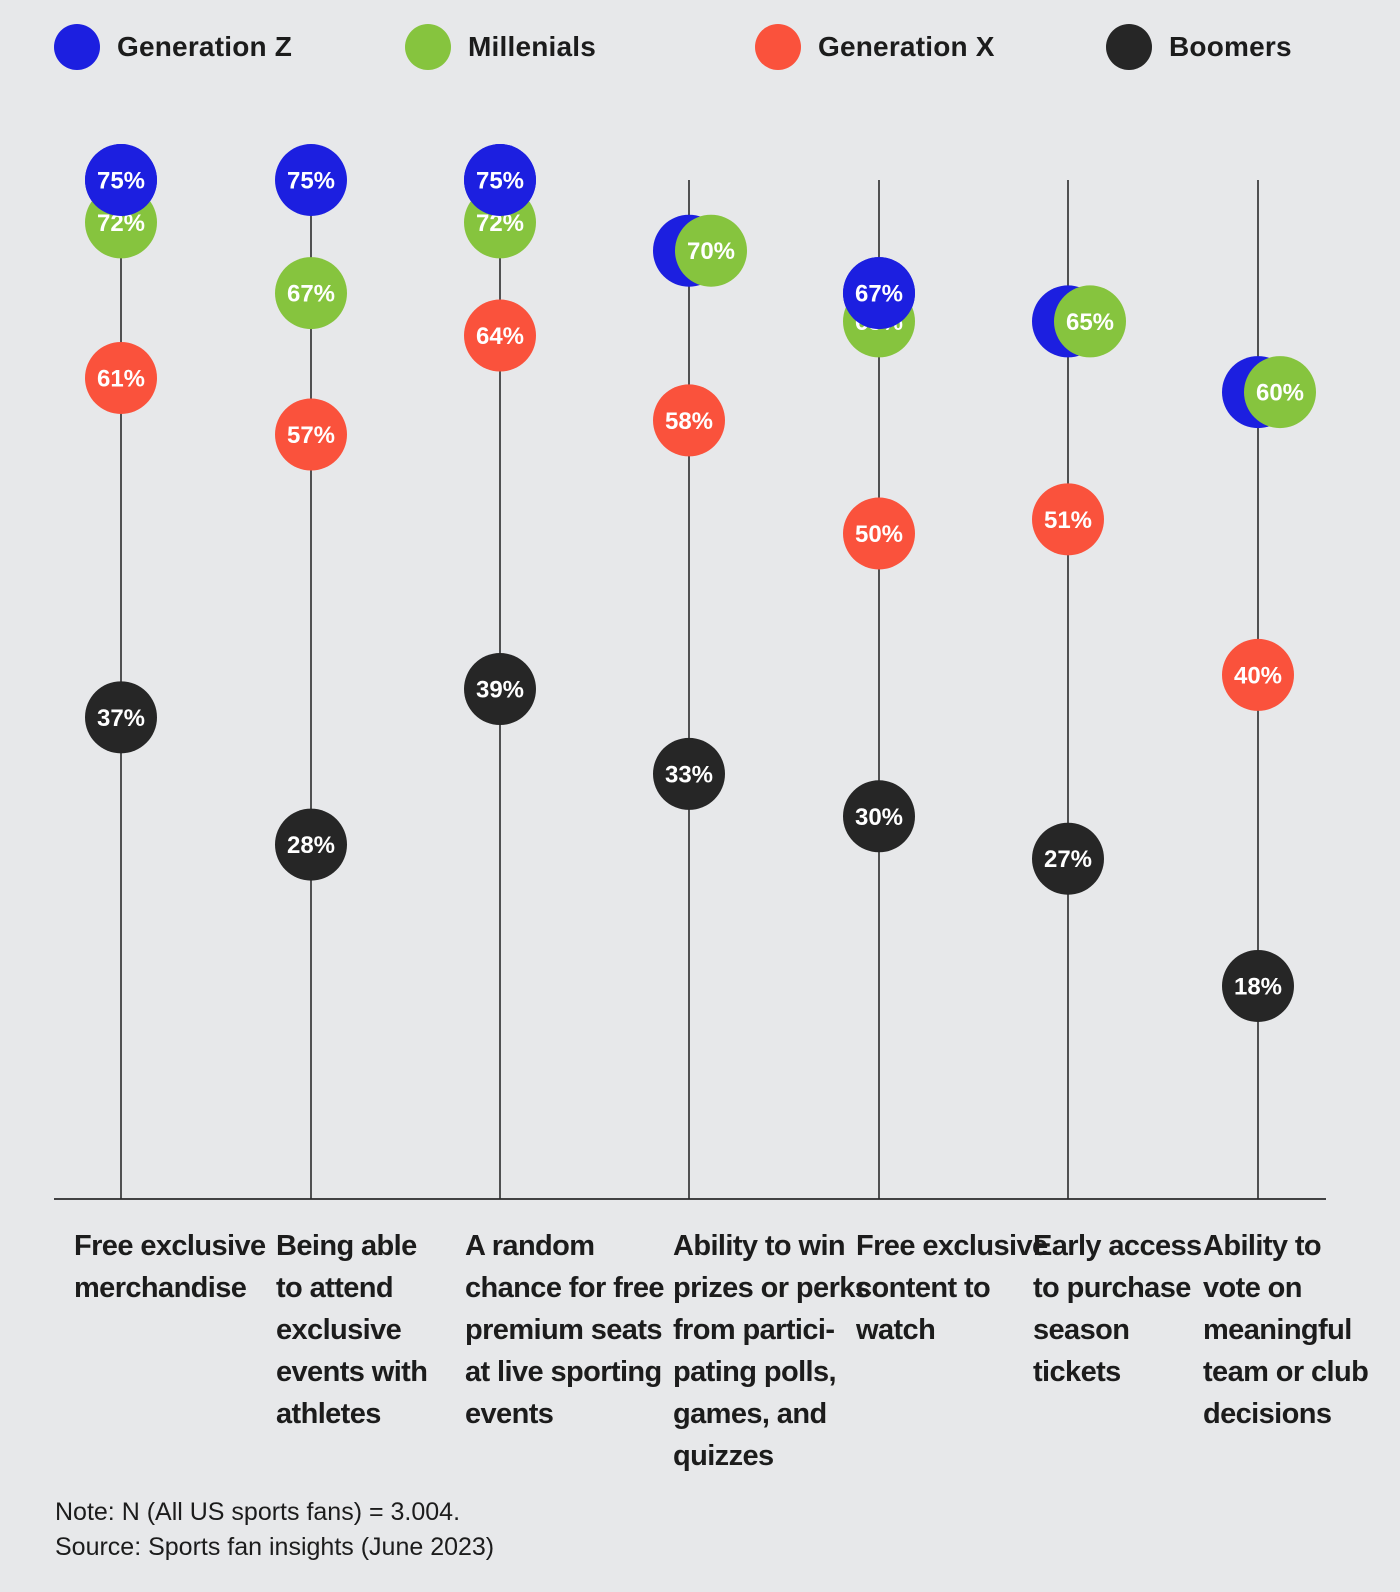 This screenshot has height=1592, width=1400. What do you see at coordinates (258, 1512) in the screenshot?
I see `note-text: Note: N (All US sports fans) = 3.004.` at bounding box center [258, 1512].